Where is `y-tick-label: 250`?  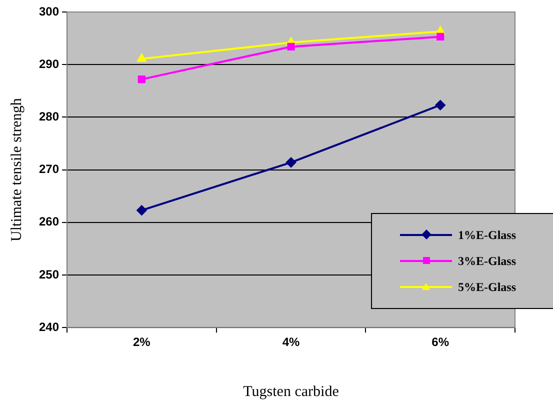 y-tick-label: 250 is located at coordinates (49, 274).